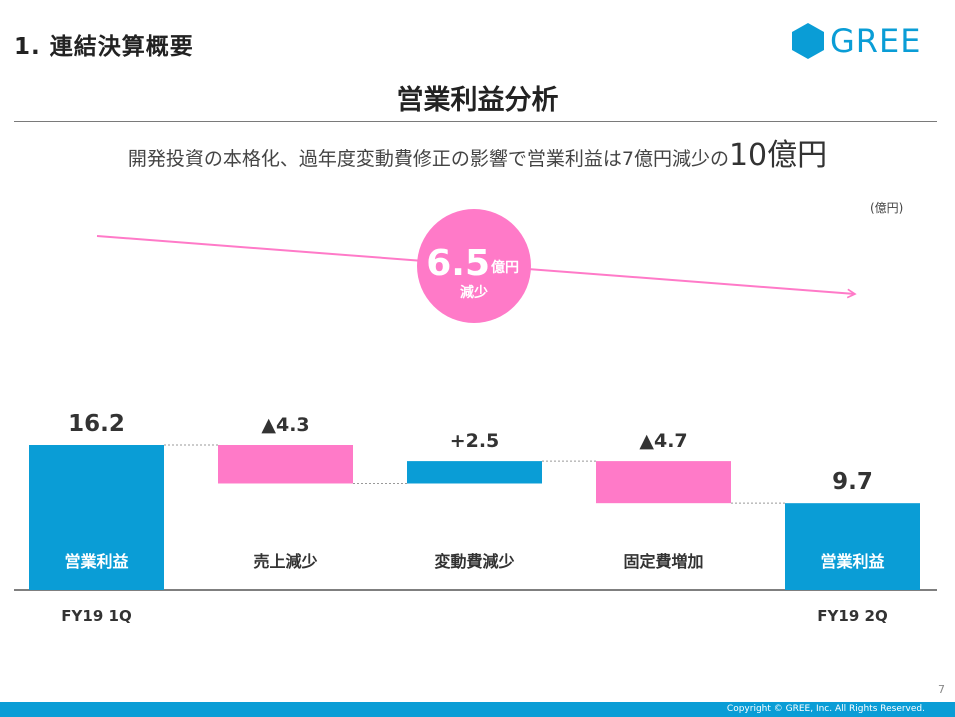 The height and width of the screenshot is (717, 955). Describe the element at coordinates (475, 441) in the screenshot. I see `value-label-2: +2.5` at that location.